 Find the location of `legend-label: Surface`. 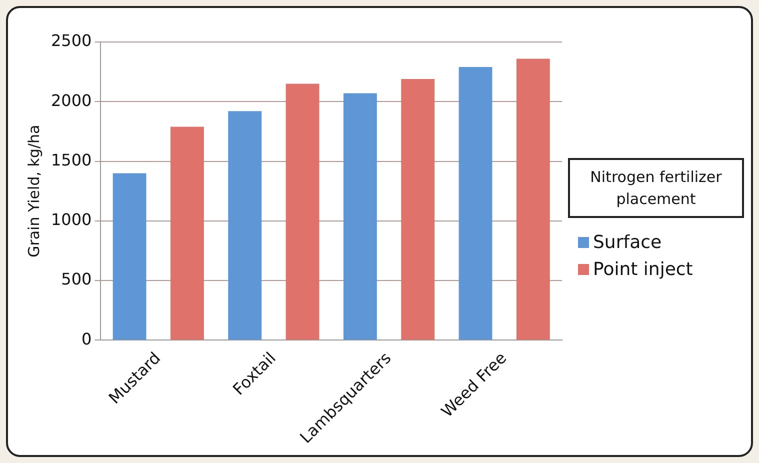

legend-label: Surface is located at coordinates (627, 242).